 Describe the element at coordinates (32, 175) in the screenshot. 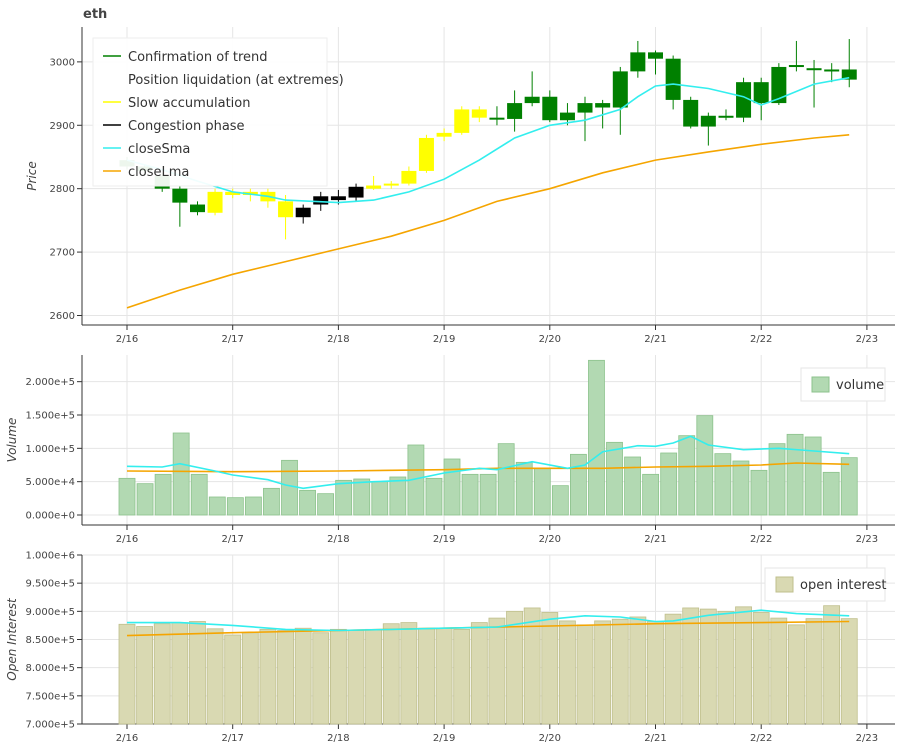

I see `y-axis-label: Price` at that location.